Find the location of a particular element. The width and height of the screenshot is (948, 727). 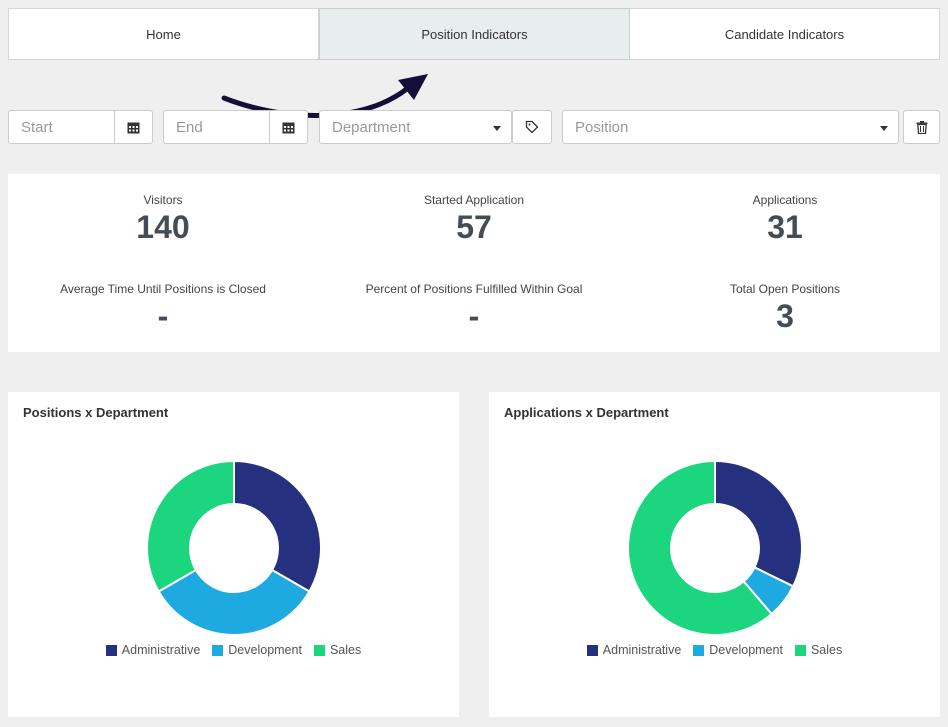

trash-icon is located at coordinates (921, 127).